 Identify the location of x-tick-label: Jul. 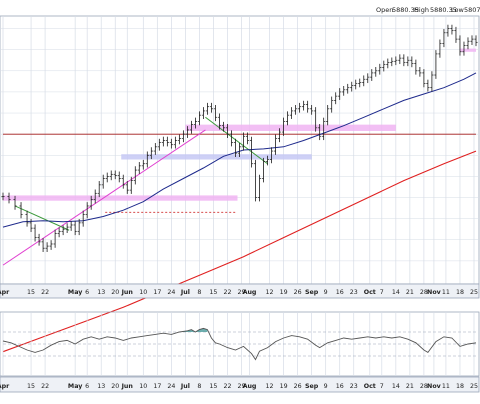
(185, 292).